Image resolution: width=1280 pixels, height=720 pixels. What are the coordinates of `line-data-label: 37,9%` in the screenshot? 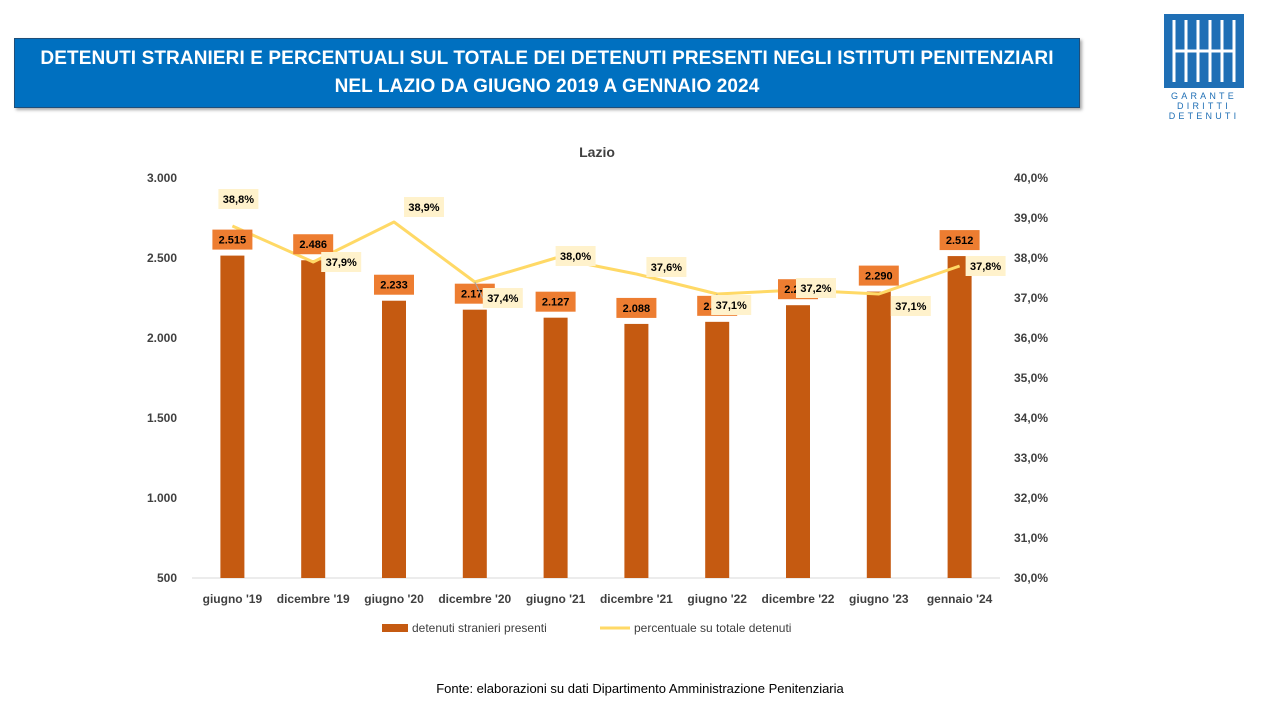 It's located at (341, 263).